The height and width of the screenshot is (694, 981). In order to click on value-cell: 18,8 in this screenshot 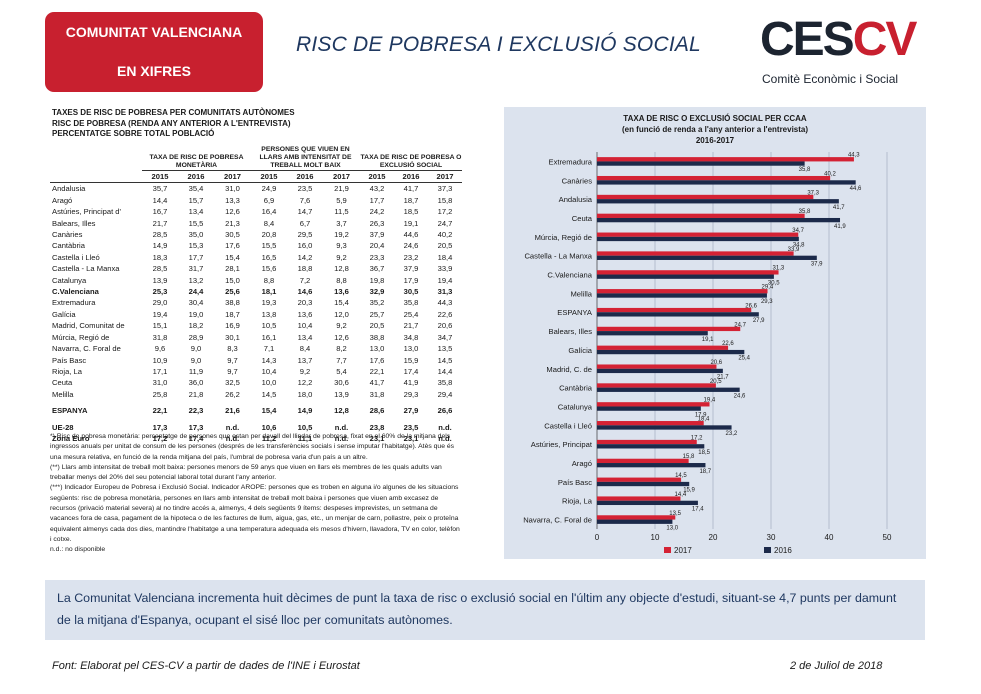, I will do `click(305, 269)`.